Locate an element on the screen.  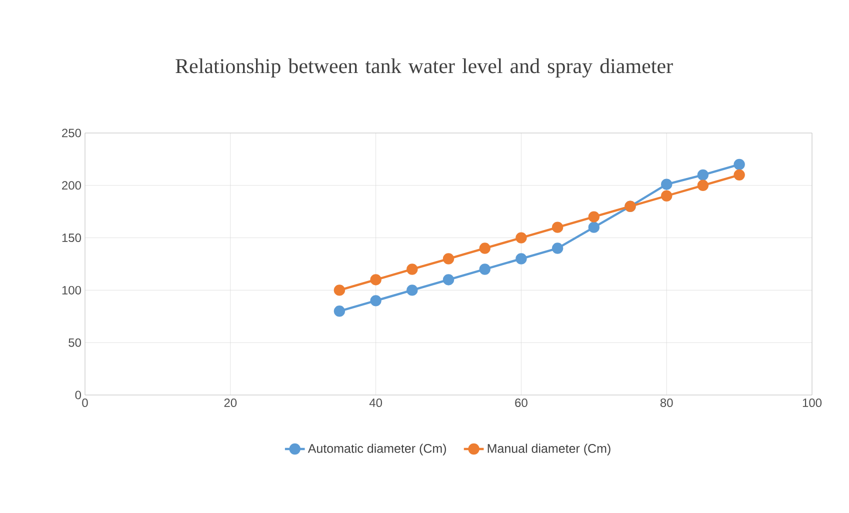
y-tick-label: 0 is located at coordinates (78, 395).